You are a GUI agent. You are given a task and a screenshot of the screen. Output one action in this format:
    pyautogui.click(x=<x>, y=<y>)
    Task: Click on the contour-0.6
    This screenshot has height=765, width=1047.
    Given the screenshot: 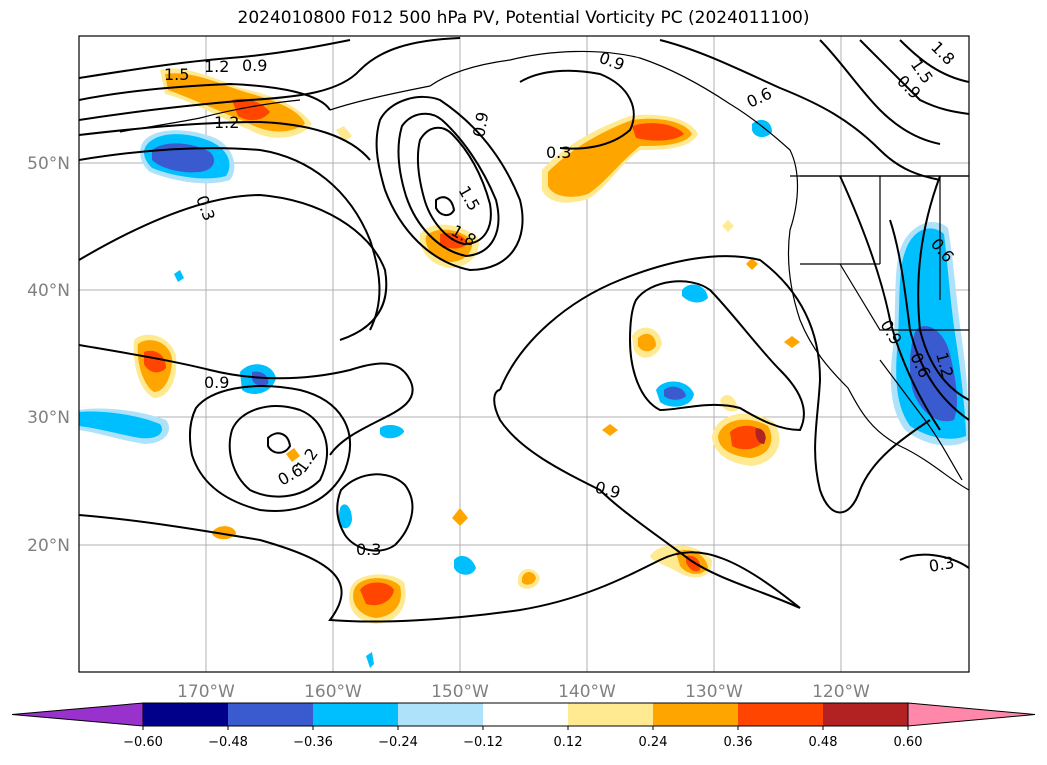 What is the action you would take?
    pyautogui.click(x=246, y=400)
    